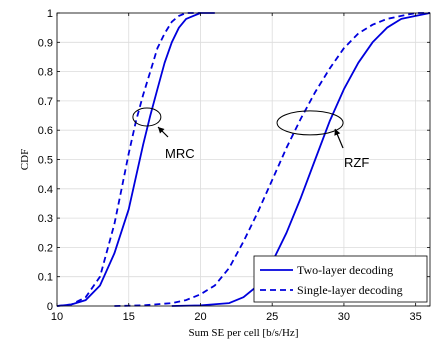  I want to click on y-tick-label: 0.3, so click(45, 219).